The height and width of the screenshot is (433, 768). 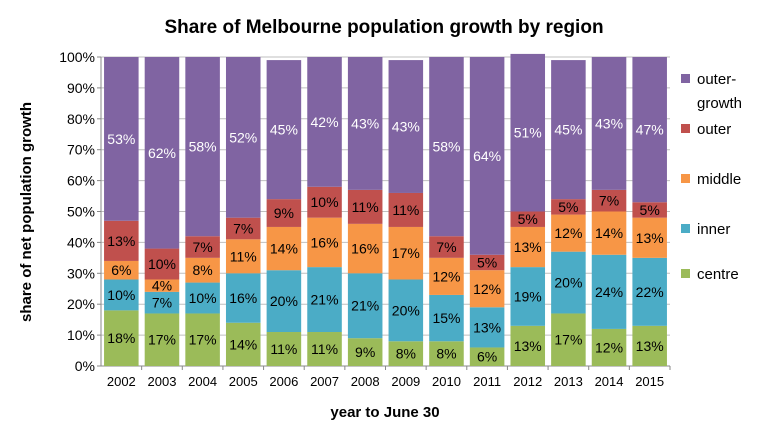 I want to click on y-tick-label: 0%, so click(x=85, y=366).